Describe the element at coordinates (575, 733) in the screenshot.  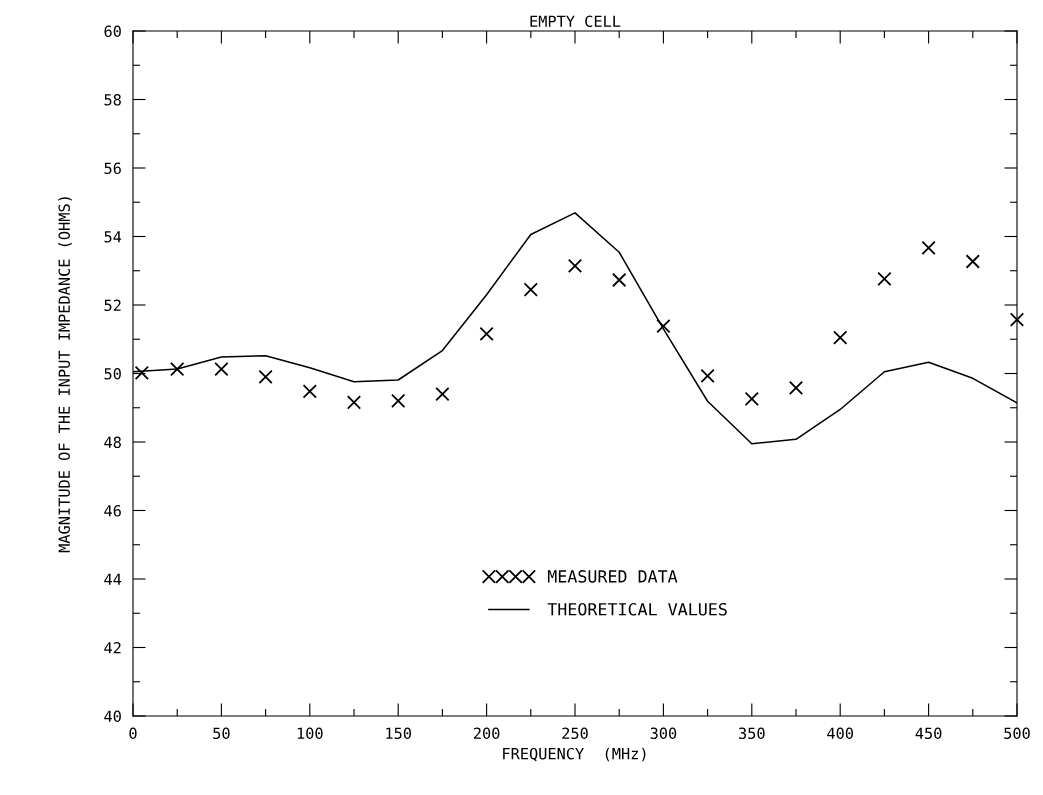
I see `x-tick-label: 250` at that location.